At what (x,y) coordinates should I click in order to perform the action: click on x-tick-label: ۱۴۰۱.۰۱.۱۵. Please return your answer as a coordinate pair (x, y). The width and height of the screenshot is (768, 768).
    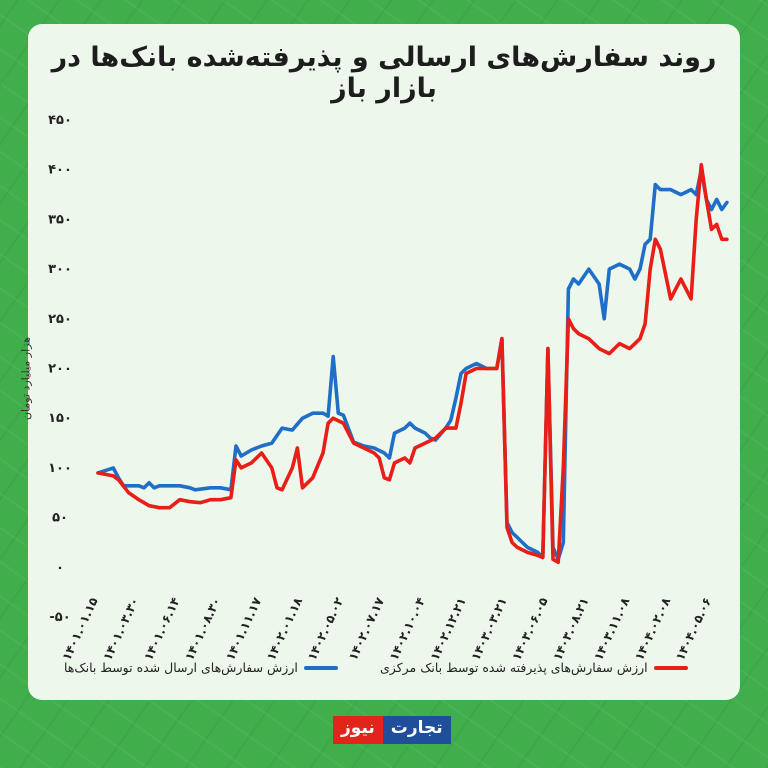
    Looking at the image, I should click on (79, 628).